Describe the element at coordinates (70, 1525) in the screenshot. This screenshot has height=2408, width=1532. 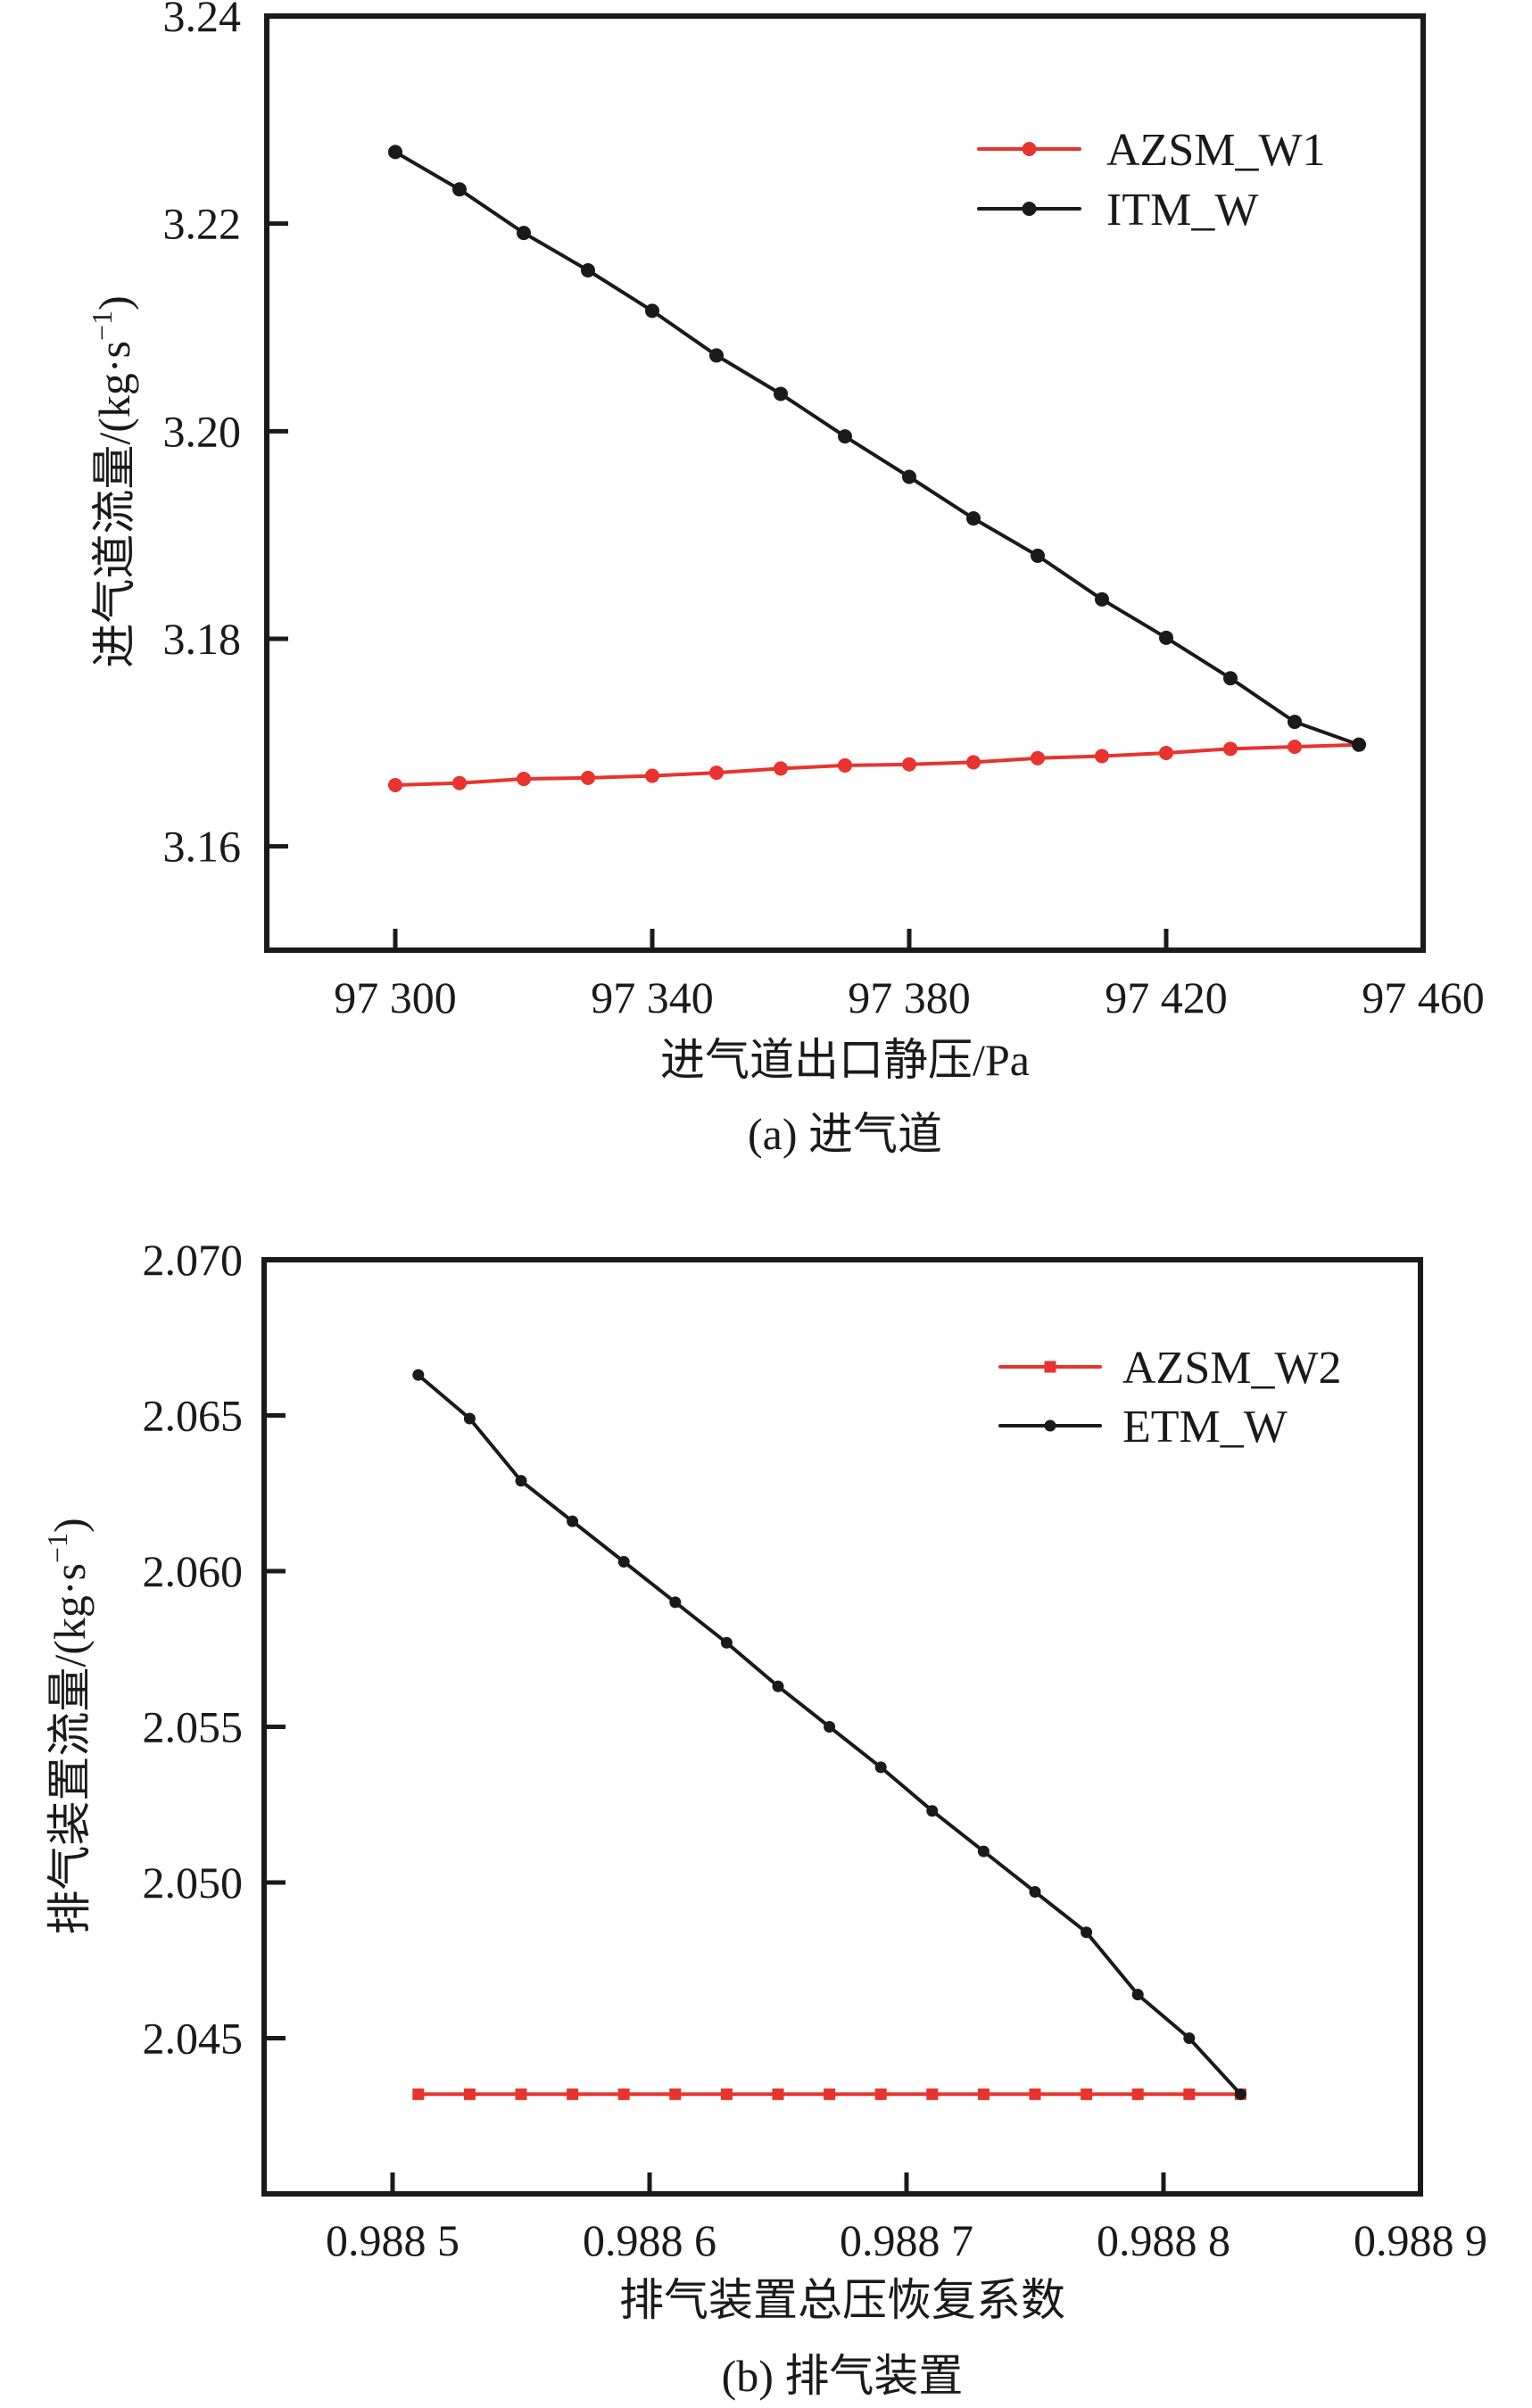
I see `y-axis-title-b-close: )` at that location.